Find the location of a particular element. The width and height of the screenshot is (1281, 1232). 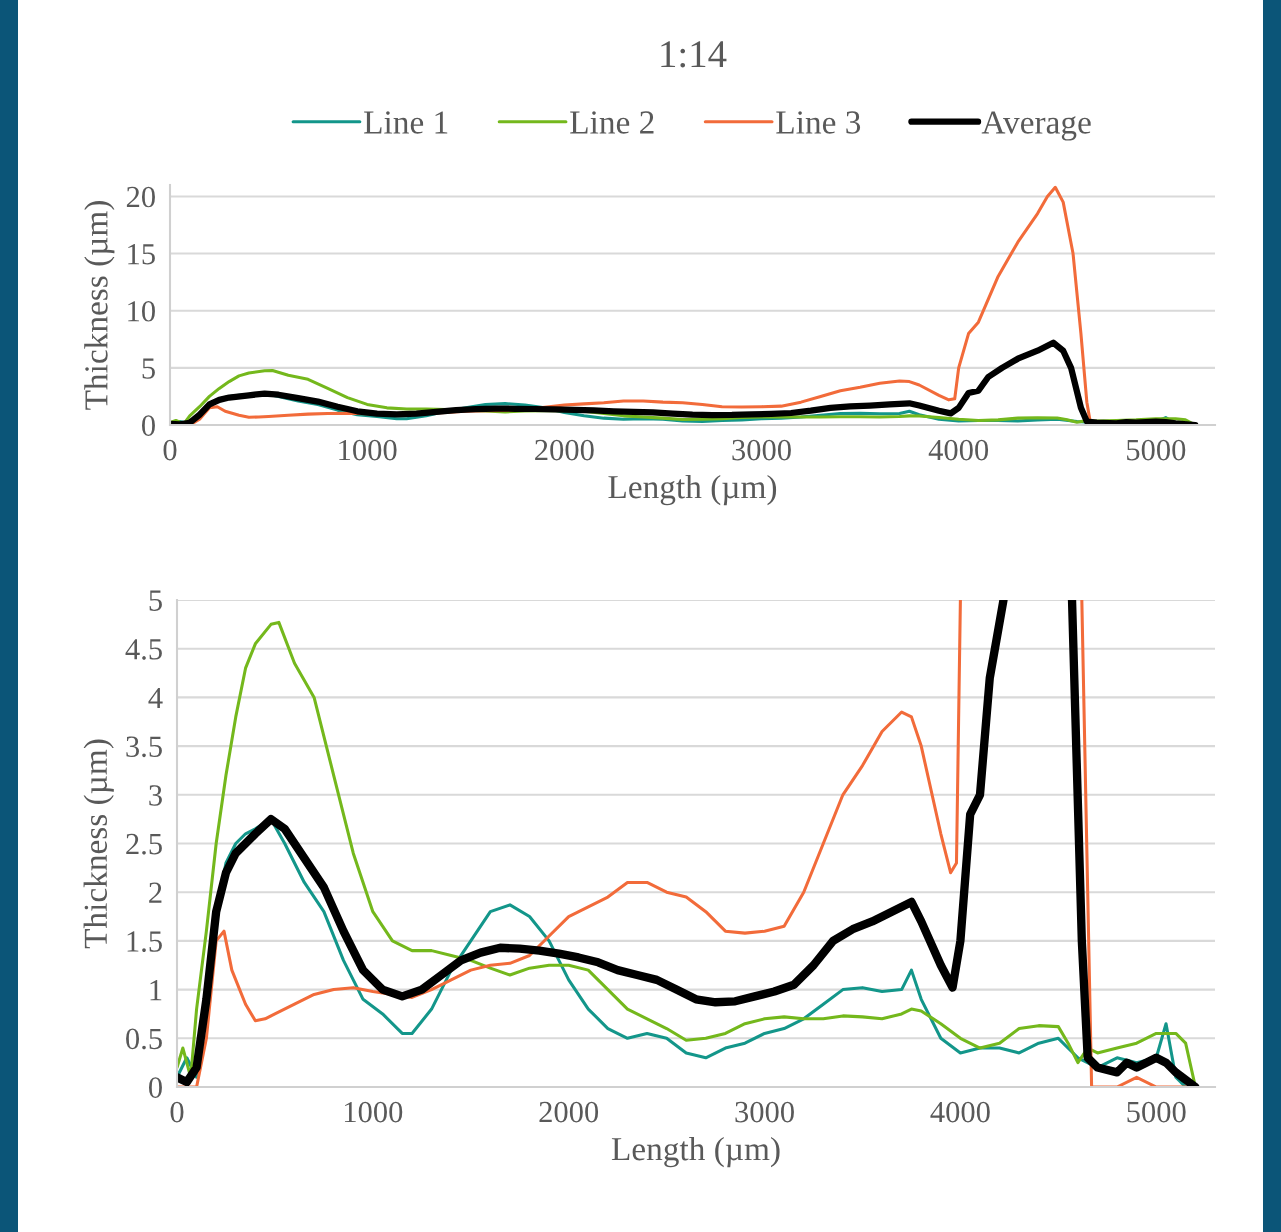

y-tick-label: 2.5 is located at coordinates (144, 844).